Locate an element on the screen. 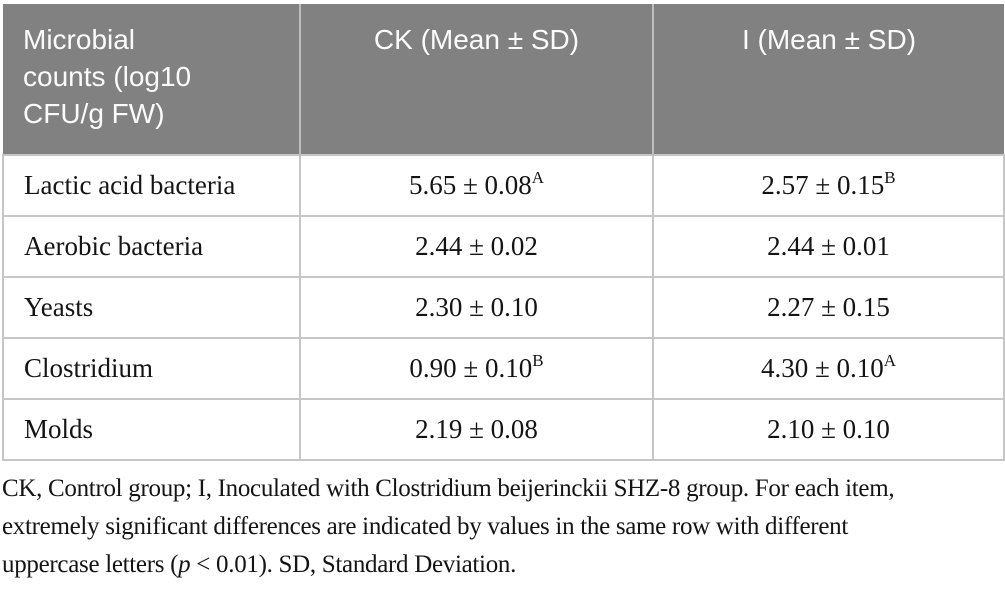  ck-value-cell: 2.30 ± 0.10 is located at coordinates (476, 307).